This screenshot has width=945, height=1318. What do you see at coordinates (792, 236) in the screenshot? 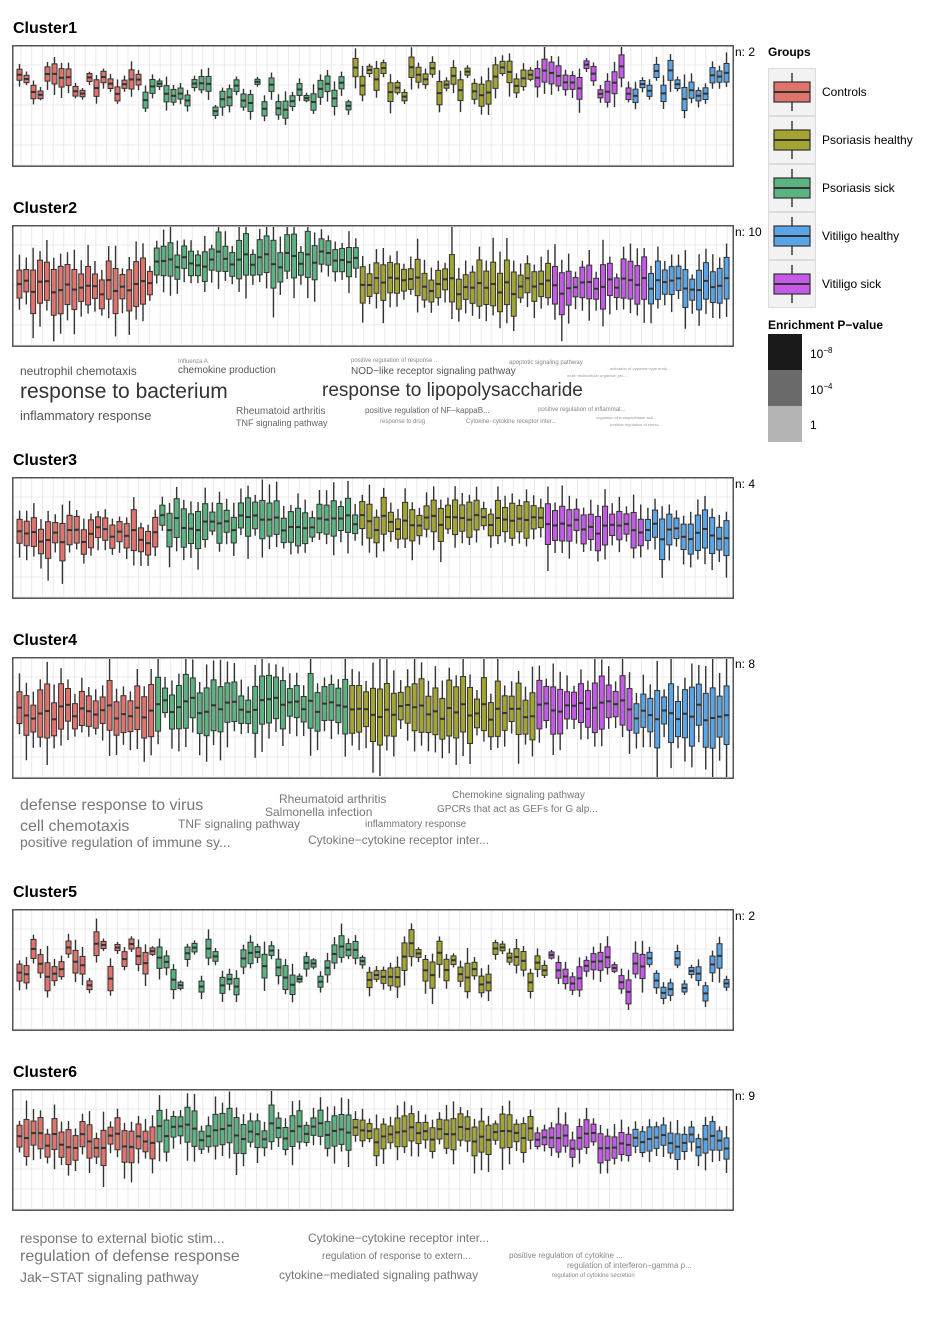
I see `legend-key-vitiligo-healthy` at bounding box center [792, 236].